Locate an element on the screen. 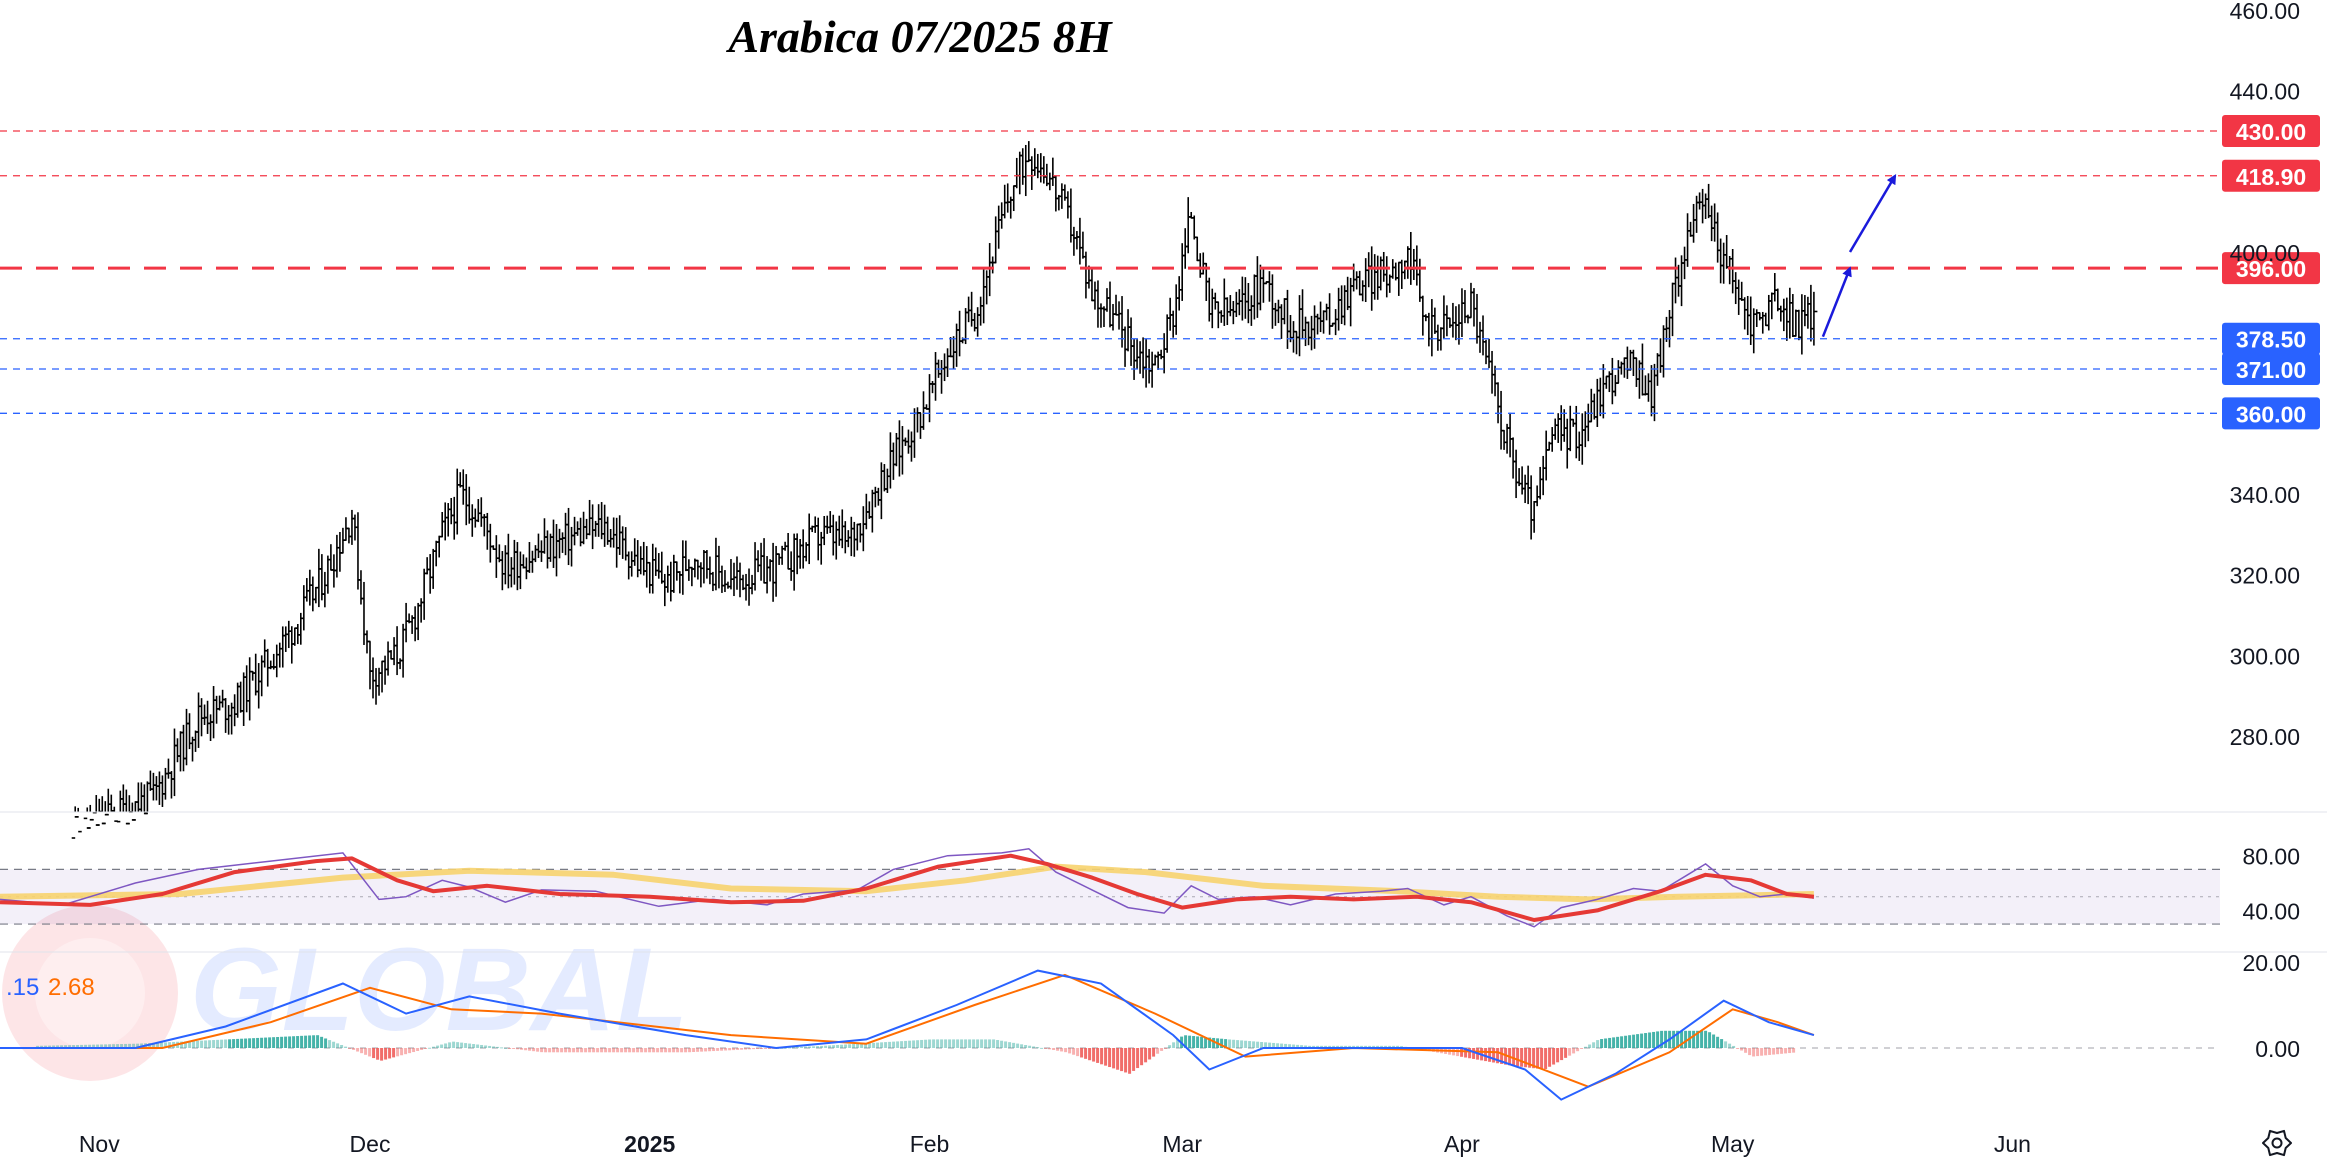 The height and width of the screenshot is (1165, 2327). projection-arrow is located at coordinates (1872, 213).